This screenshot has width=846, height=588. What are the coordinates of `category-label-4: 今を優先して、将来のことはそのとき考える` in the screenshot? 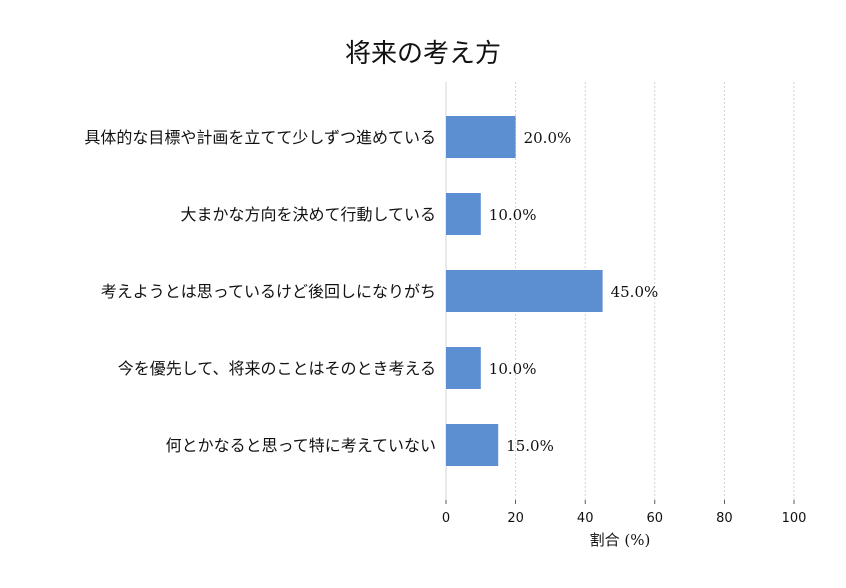 It's located at (277, 368).